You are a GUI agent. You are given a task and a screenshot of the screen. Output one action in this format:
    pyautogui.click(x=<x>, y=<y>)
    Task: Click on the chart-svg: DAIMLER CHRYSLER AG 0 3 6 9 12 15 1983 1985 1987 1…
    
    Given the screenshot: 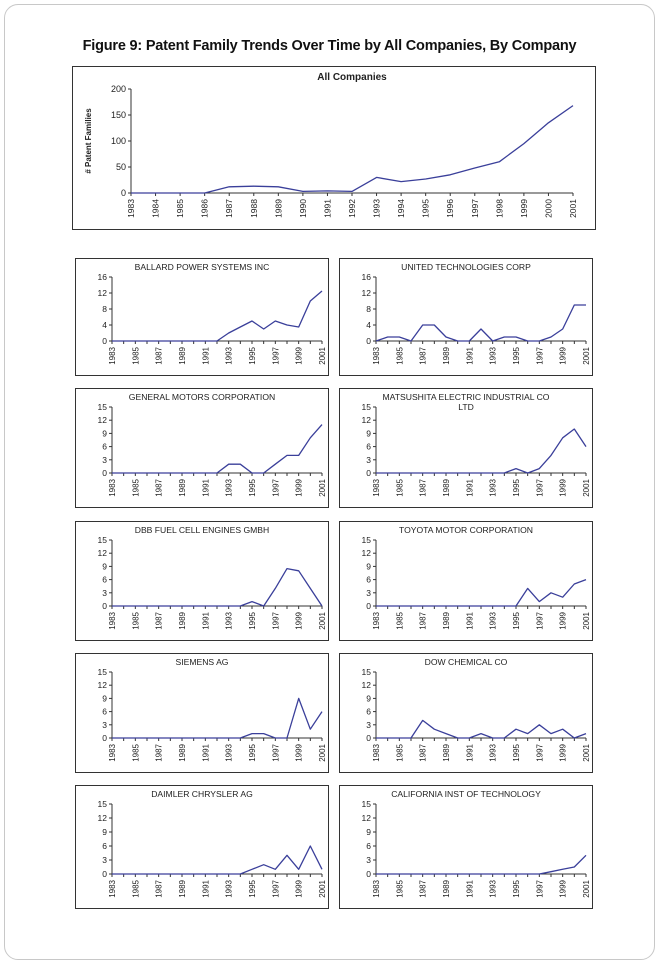 What is the action you would take?
    pyautogui.click(x=212, y=843)
    